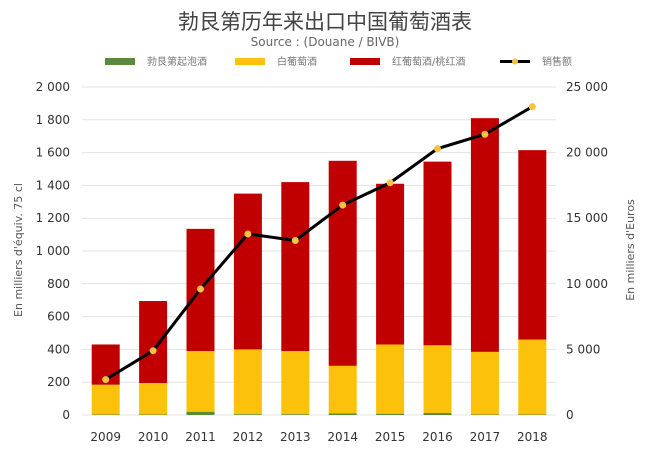 This screenshot has height=456, width=650. I want to click on y-left-tick-label: 800, so click(58, 284).